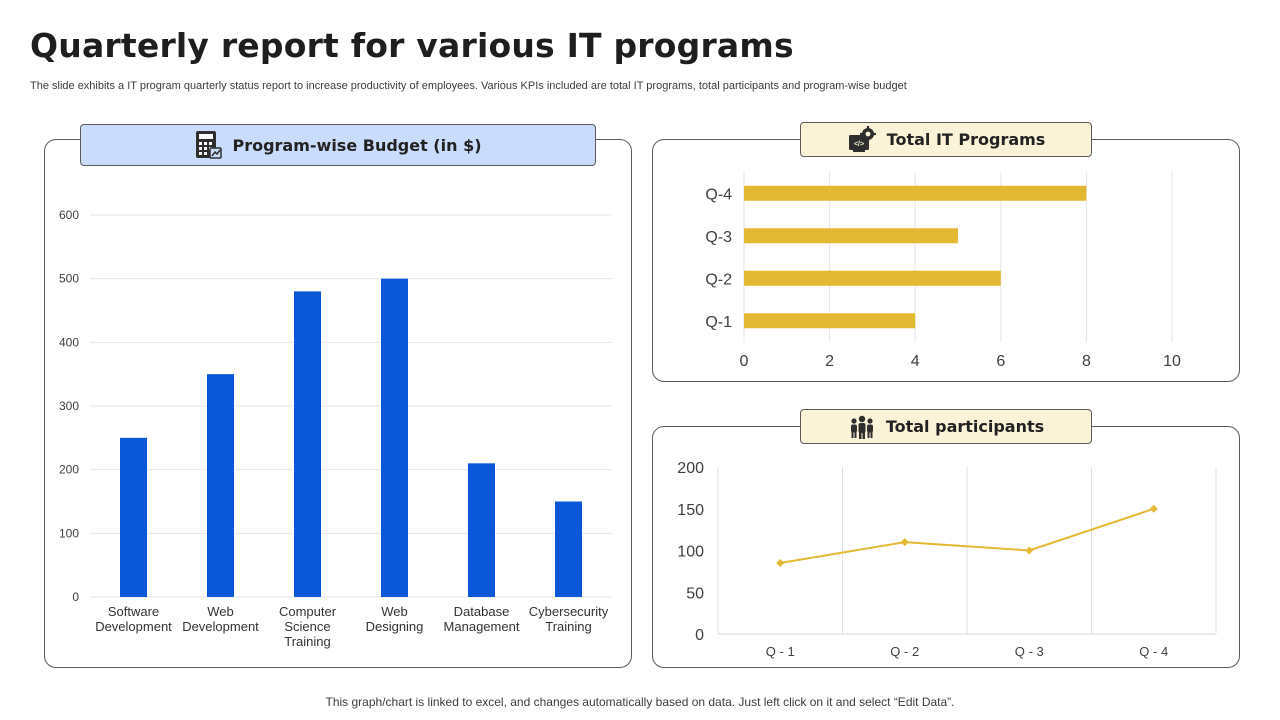  What do you see at coordinates (744, 361) in the screenshot?
I see `x-tick-label: 0` at bounding box center [744, 361].